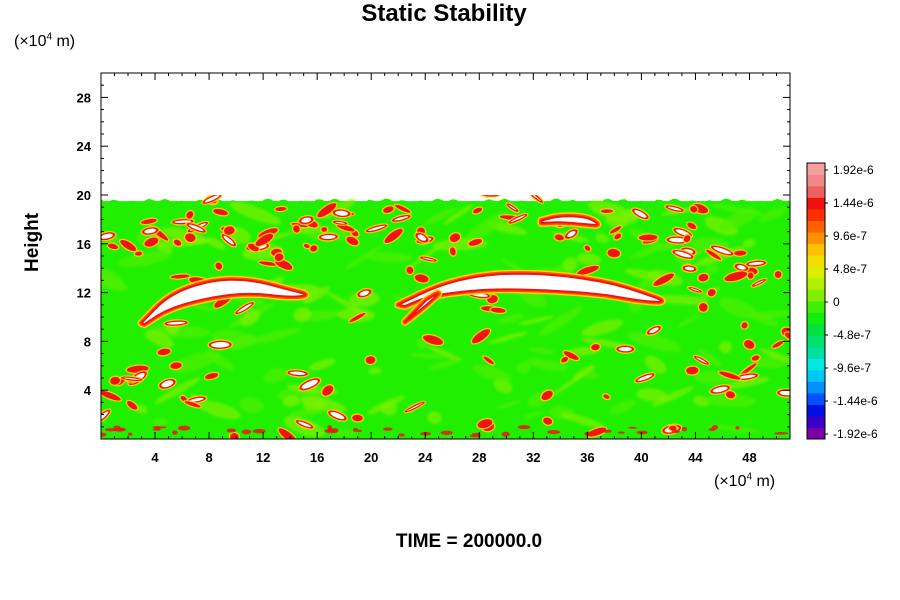 Image resolution: width=900 pixels, height=600 pixels. I want to click on x-tick-label: 44, so click(695, 457).